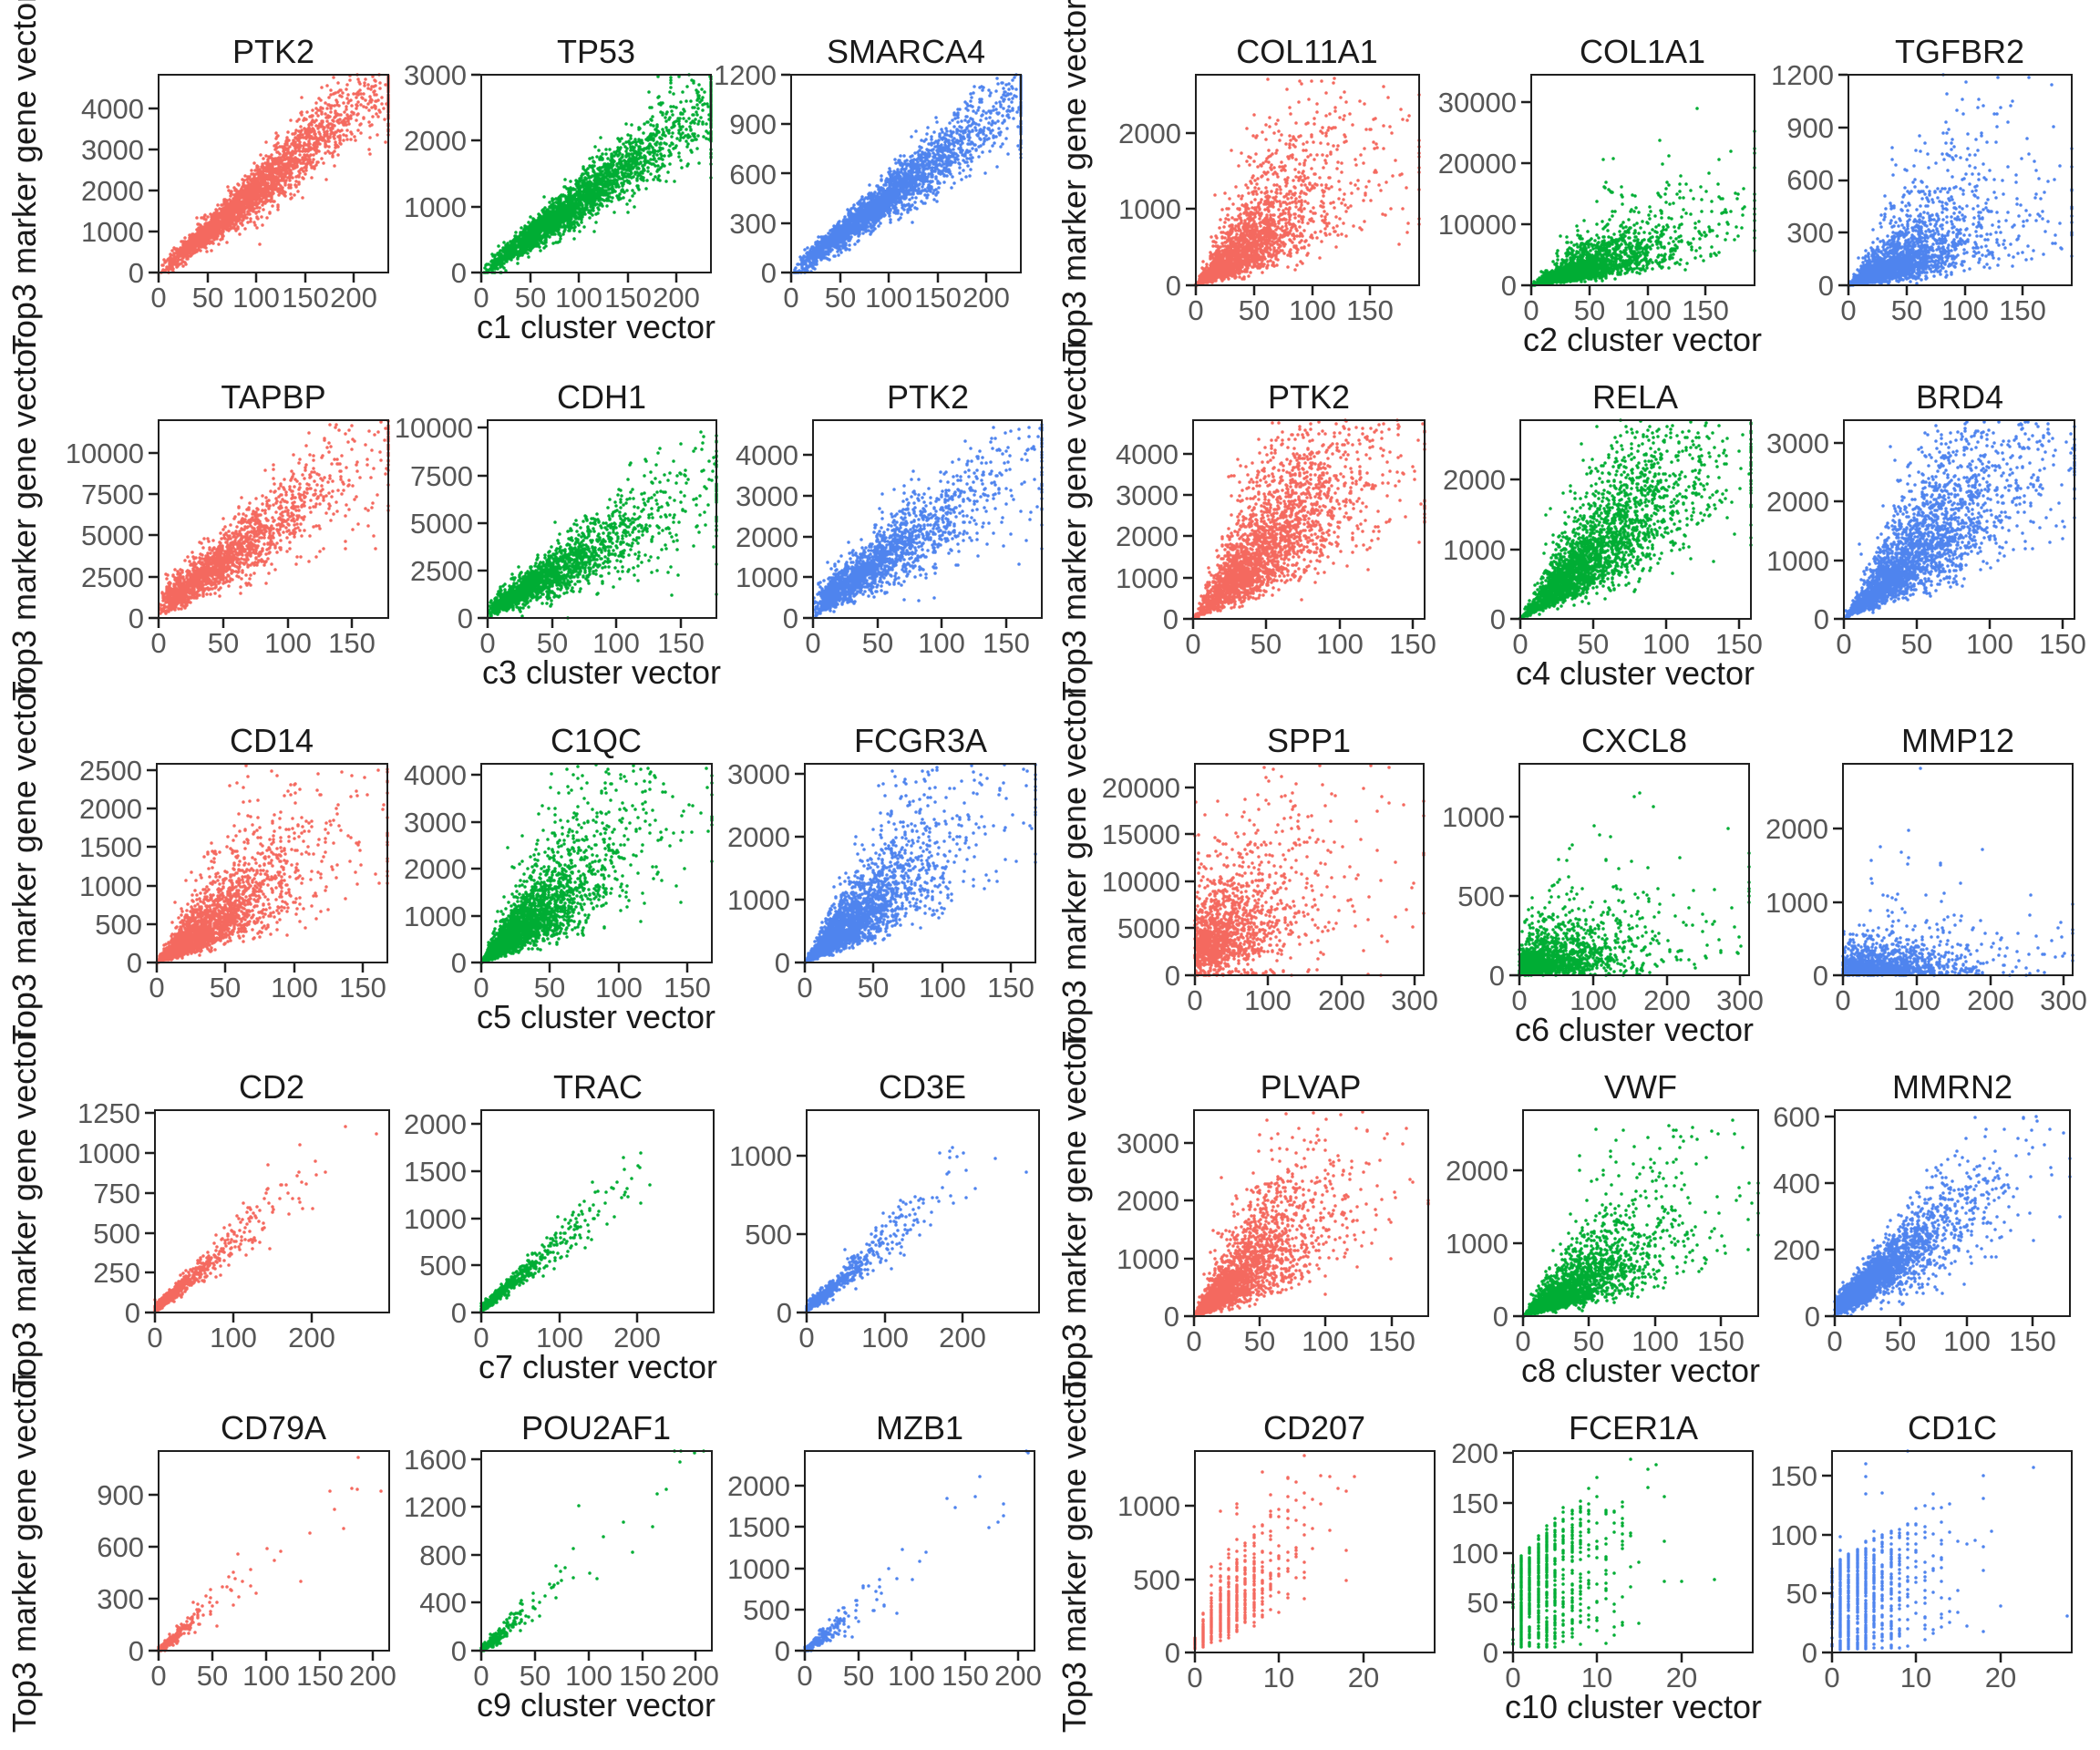 Image resolution: width=2100 pixels, height=1750 pixels. What do you see at coordinates (1634, 741) in the screenshot?
I see `svg-text: CXCL8` at bounding box center [1634, 741].